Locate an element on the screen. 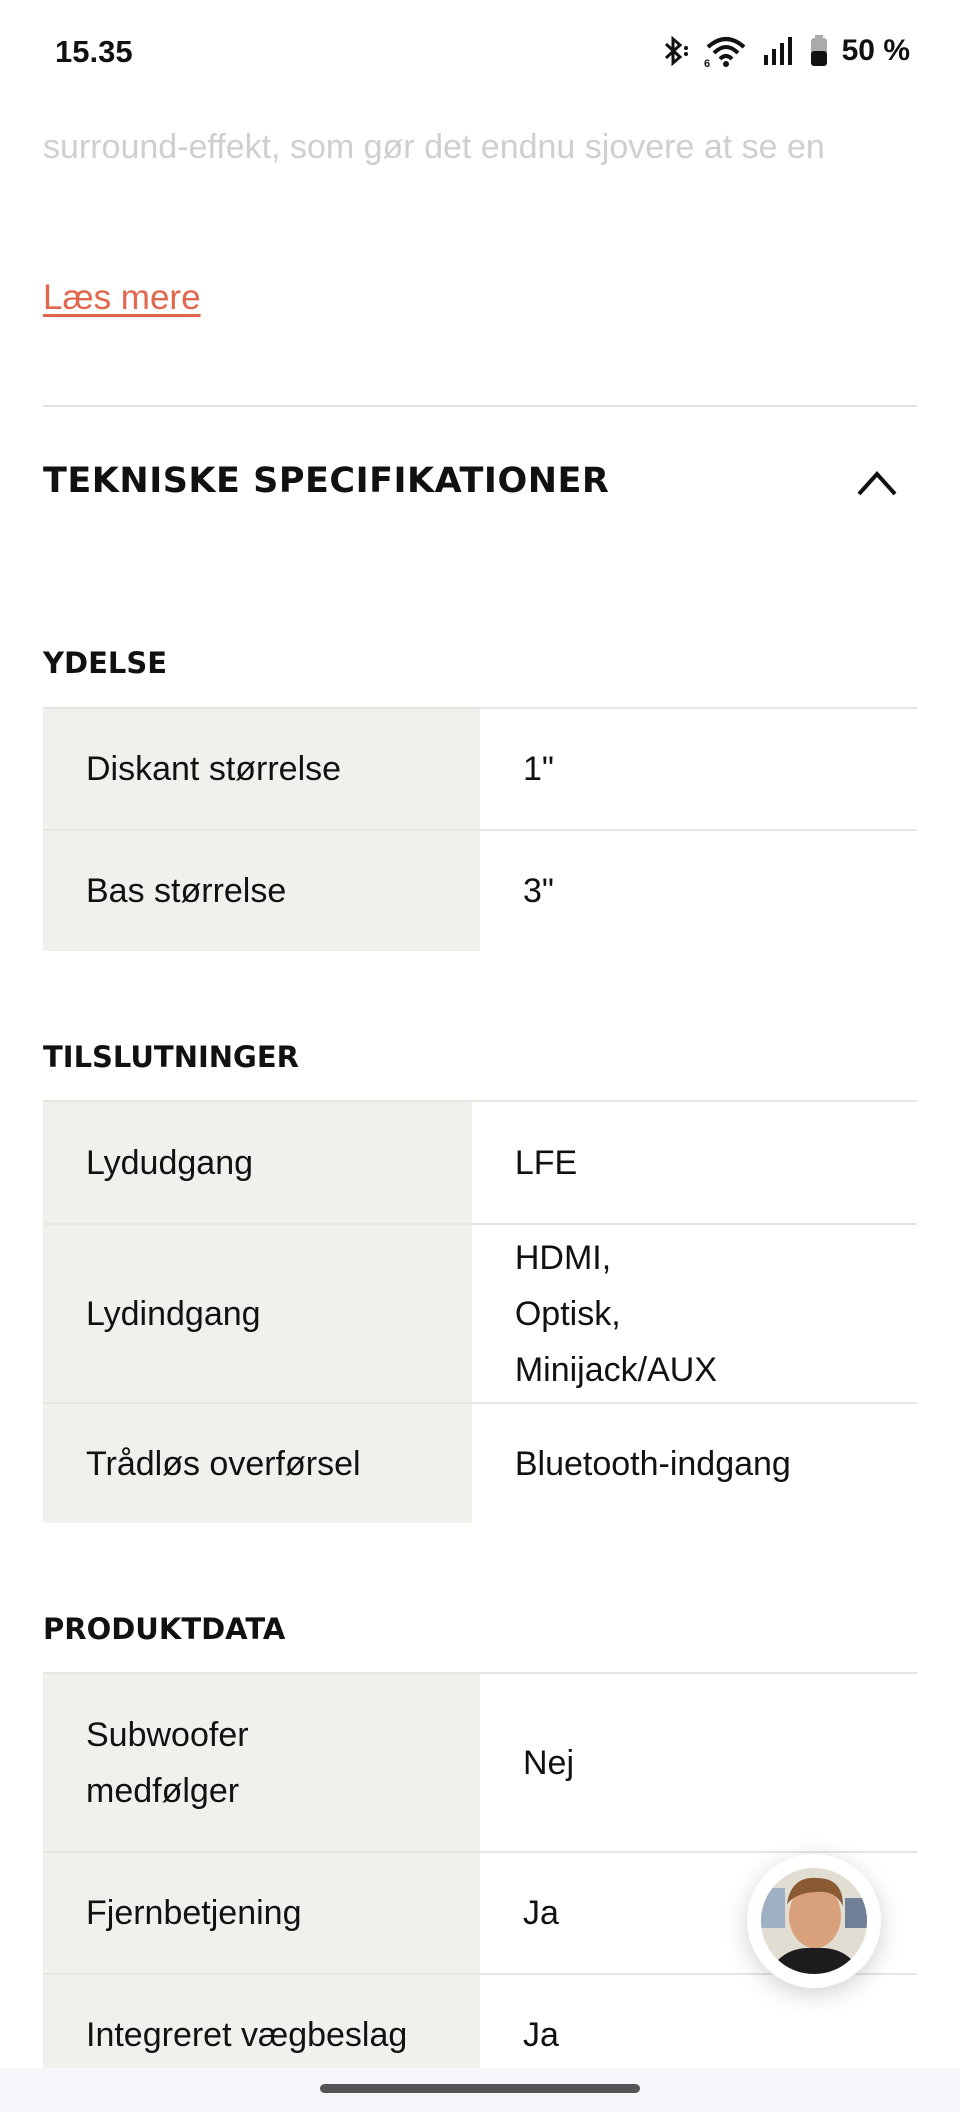 The width and height of the screenshot is (960, 2112). table-row: Diskant størrelse 1" is located at coordinates (480, 769).